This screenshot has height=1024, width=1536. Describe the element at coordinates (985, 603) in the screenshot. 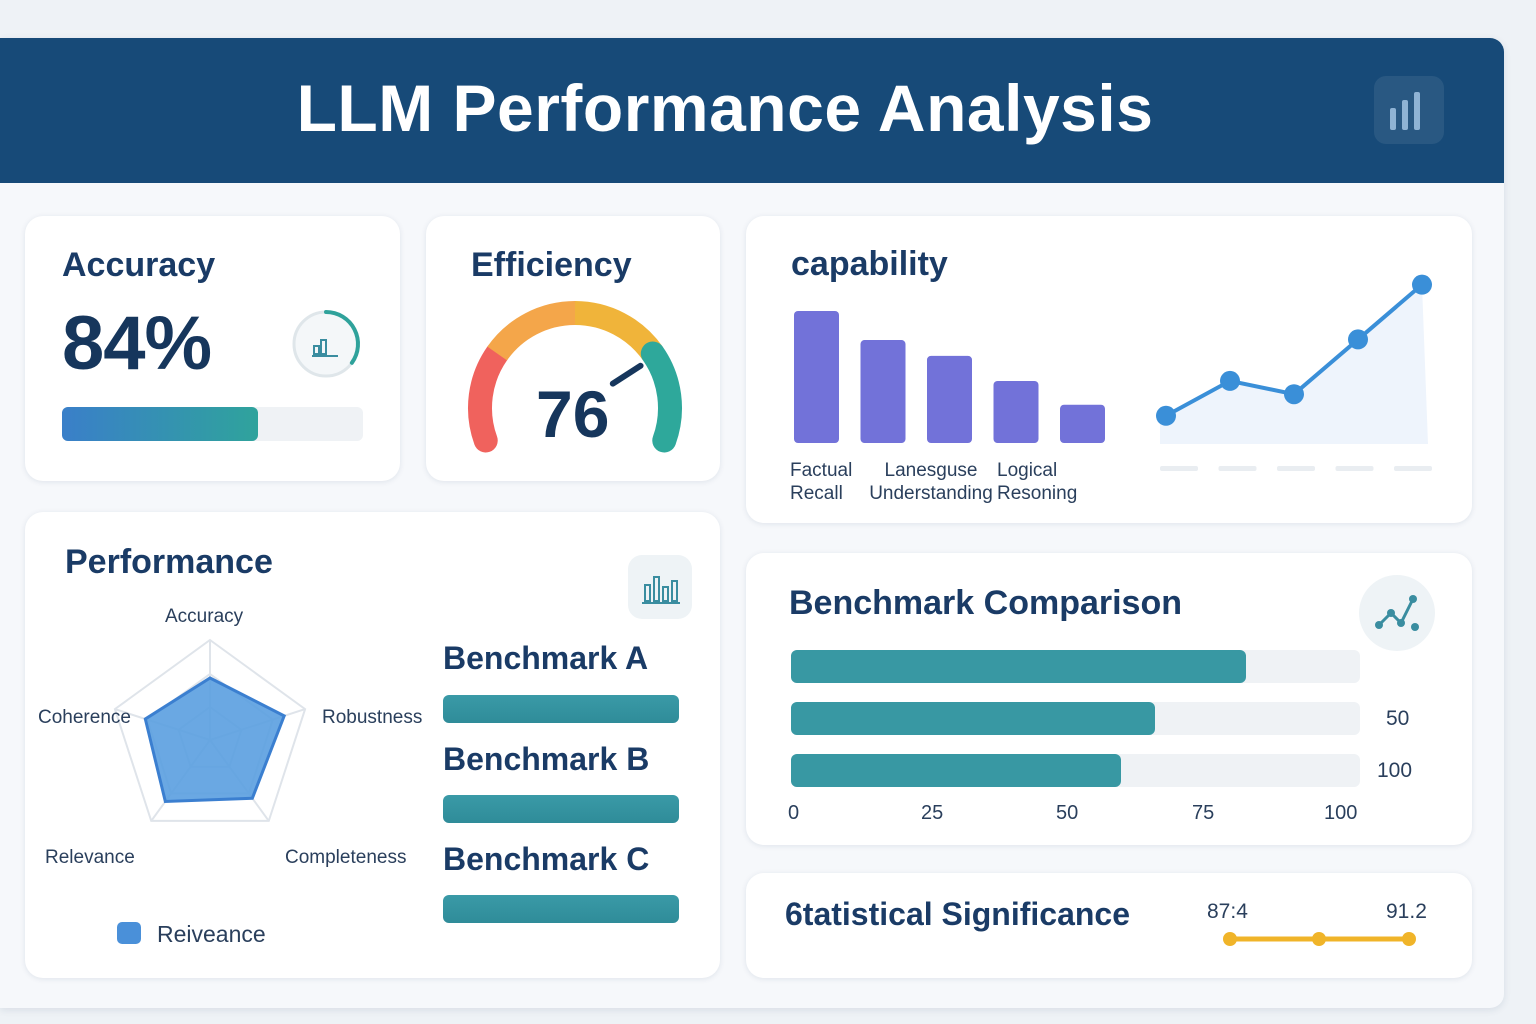

I see `benchmark-comparison-title: Benchmark Comparison` at that location.